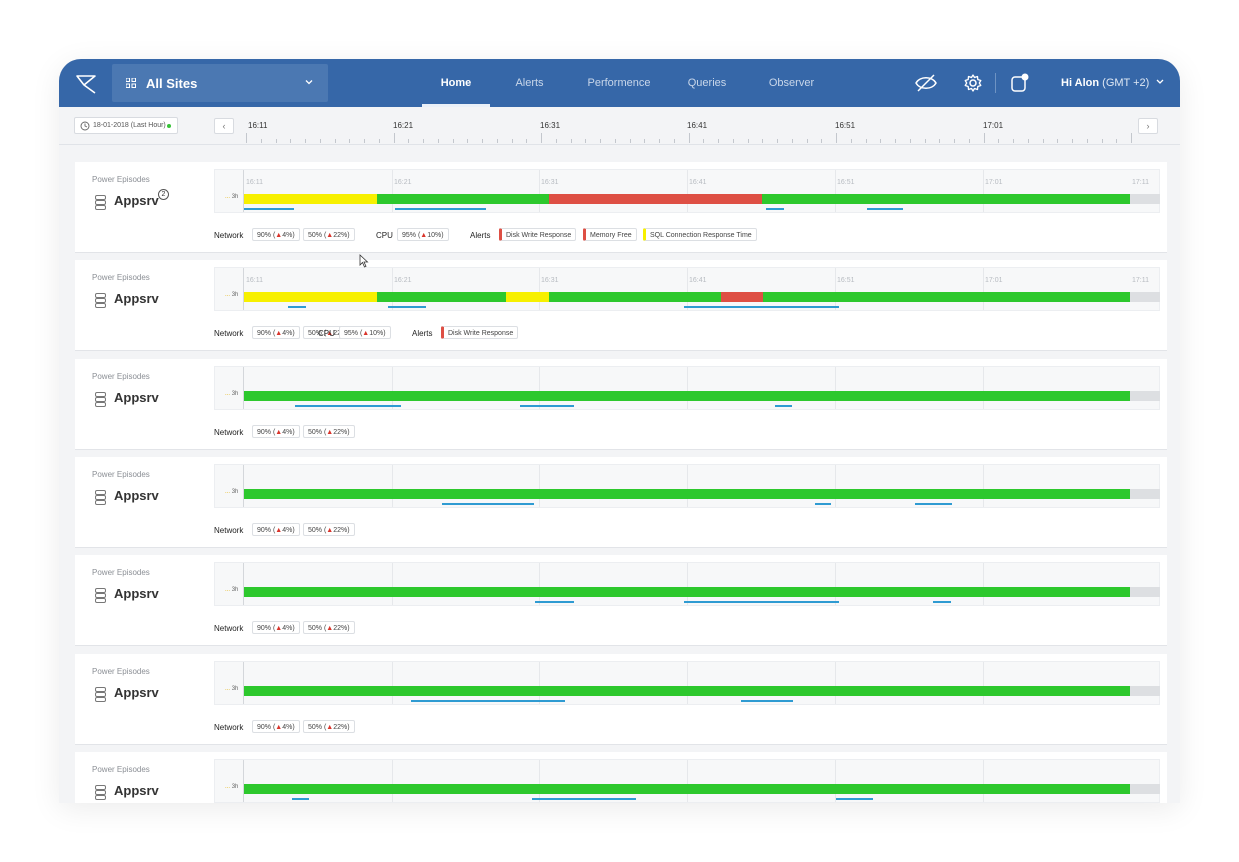 Image resolution: width=1239 pixels, height=862 pixels. Describe the element at coordinates (229, 432) in the screenshot. I see `network-label: Network` at that location.